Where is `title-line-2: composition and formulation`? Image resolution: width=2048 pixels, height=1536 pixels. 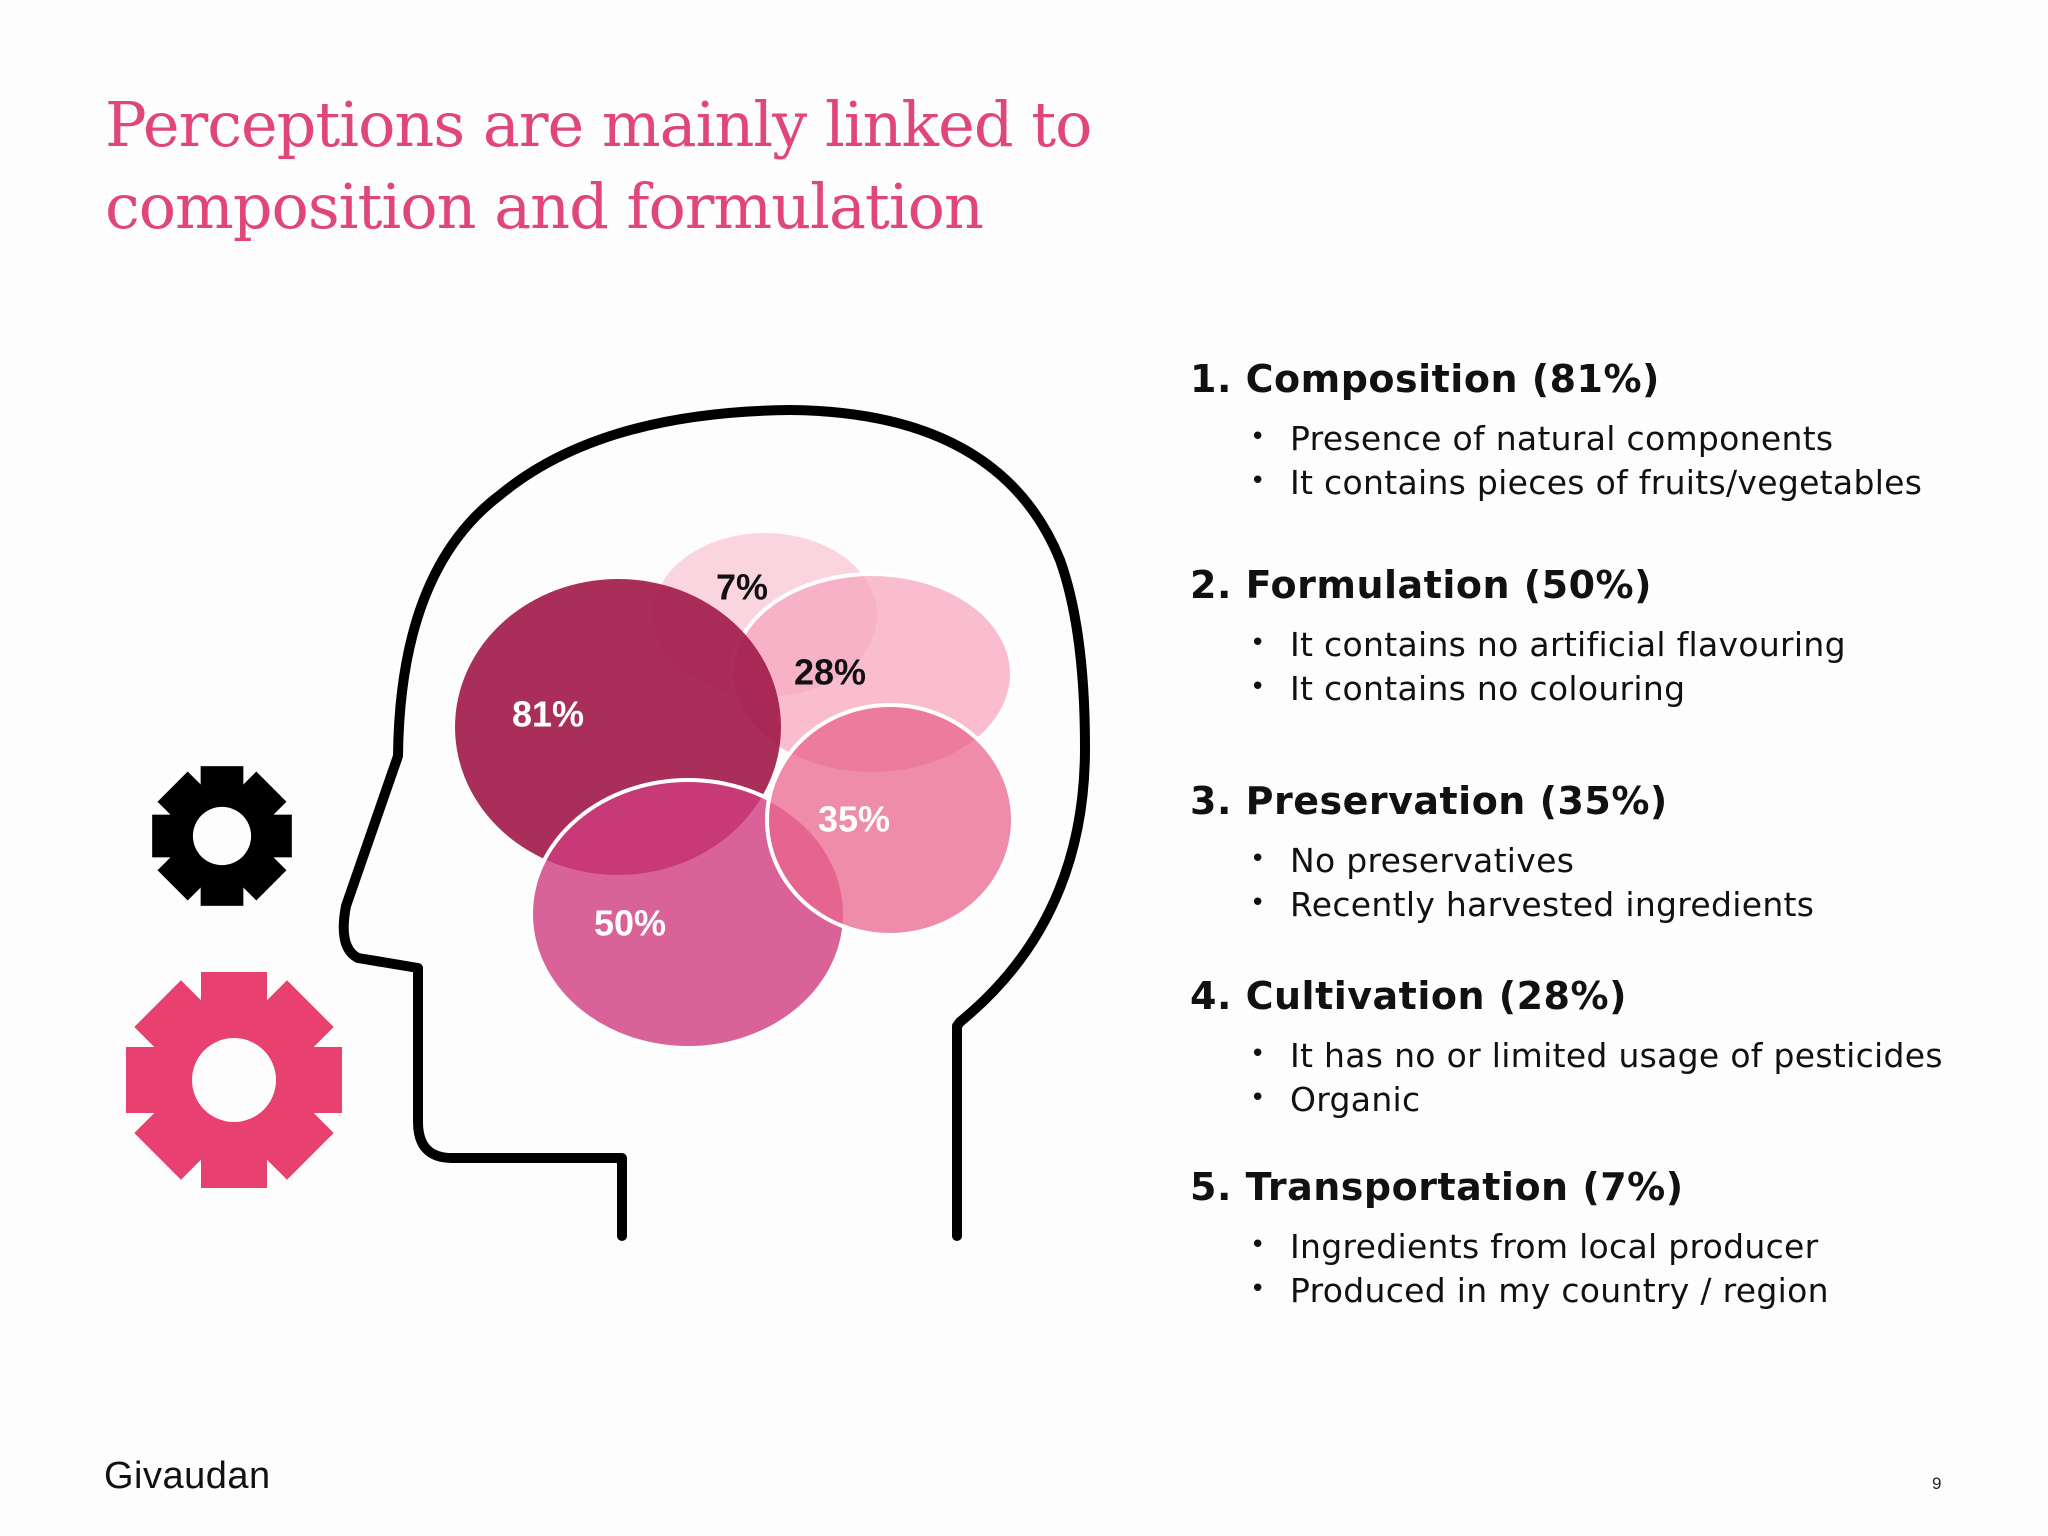 title-line-2: composition and formulation is located at coordinates (544, 206).